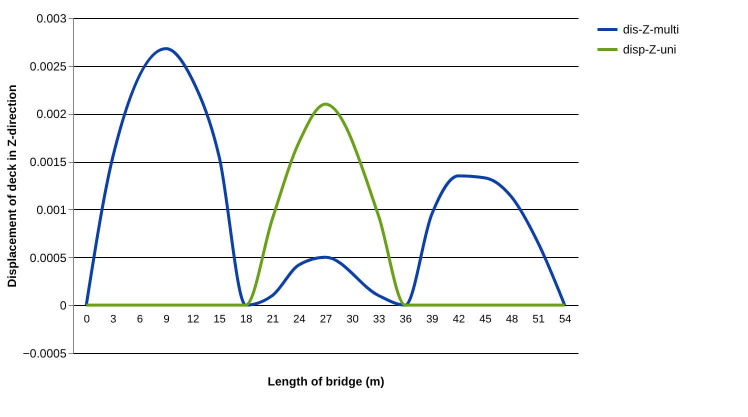  I want to click on x-tick-label: 21, so click(272, 320).